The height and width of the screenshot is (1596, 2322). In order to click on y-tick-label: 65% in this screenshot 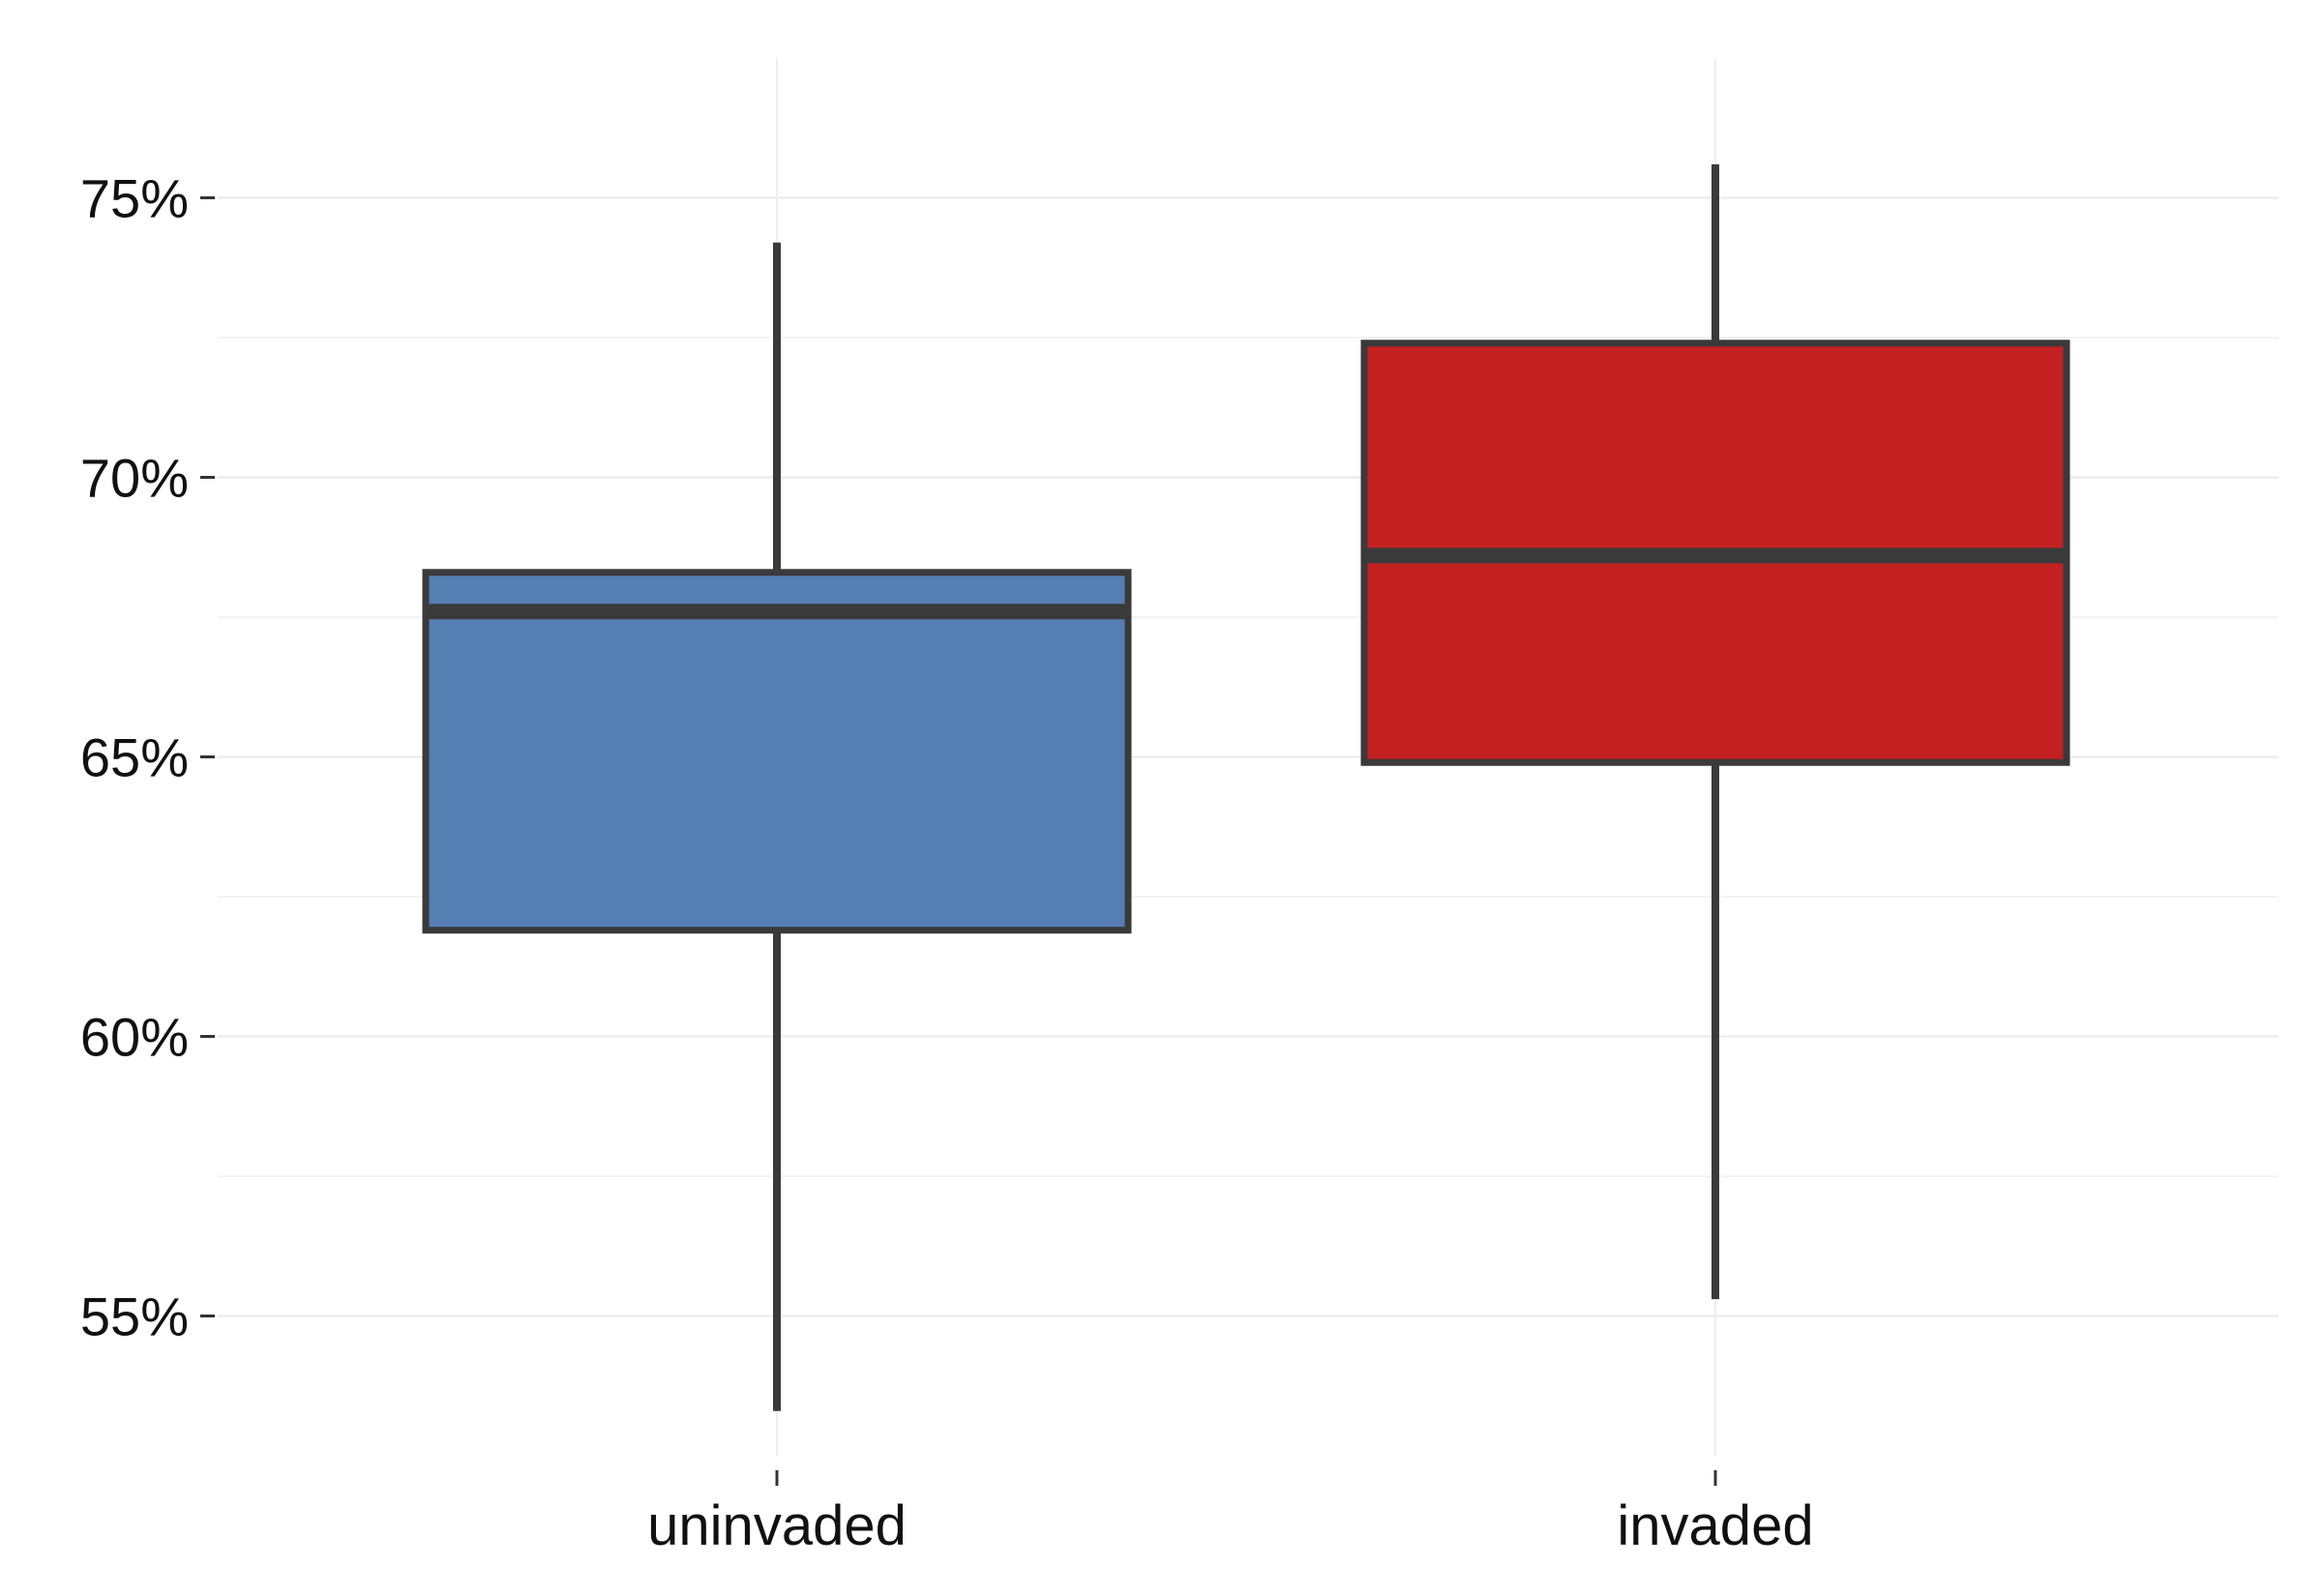, I will do `click(134, 757)`.